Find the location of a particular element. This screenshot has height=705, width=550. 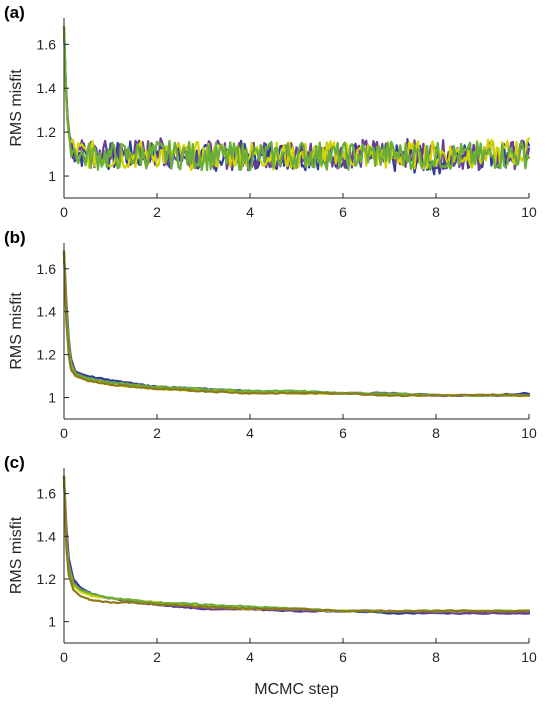

panel-label: (c) is located at coordinates (14, 462).